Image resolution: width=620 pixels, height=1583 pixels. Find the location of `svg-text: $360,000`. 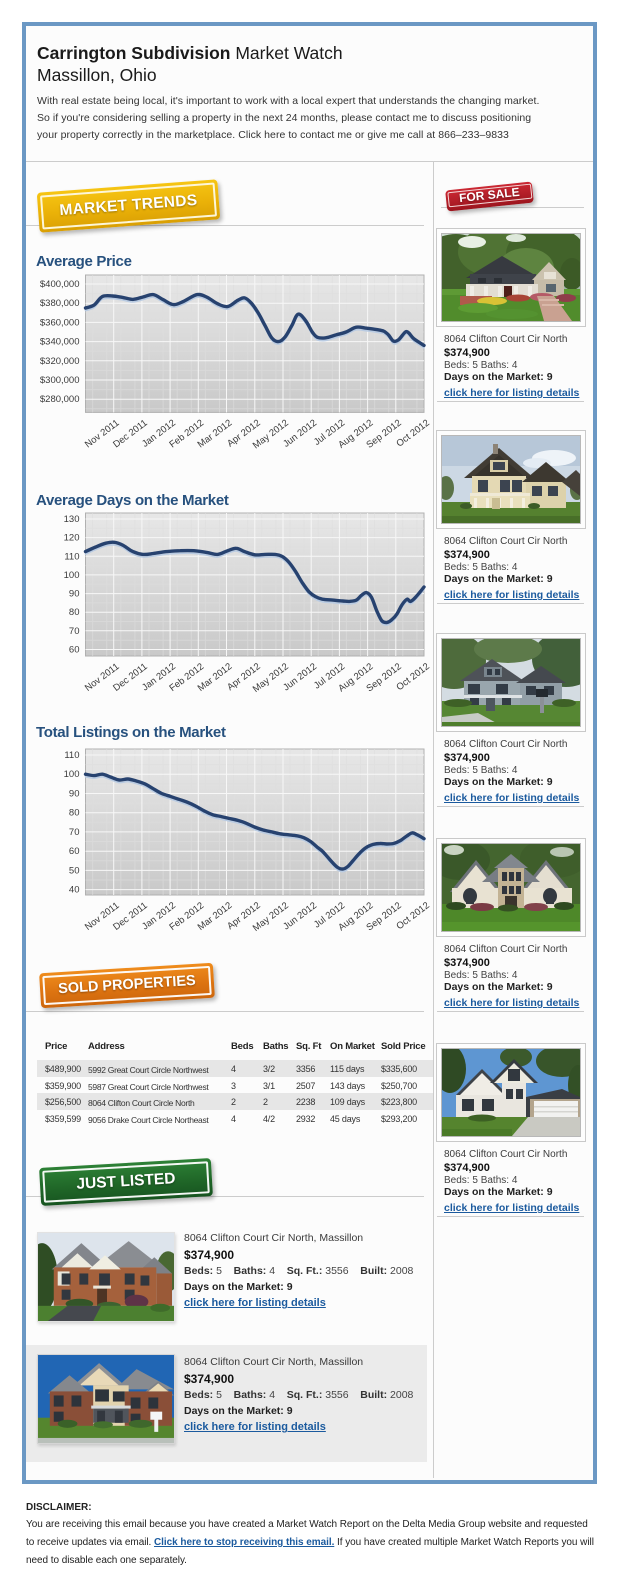

svg-text: $360,000 is located at coordinates (60, 322).